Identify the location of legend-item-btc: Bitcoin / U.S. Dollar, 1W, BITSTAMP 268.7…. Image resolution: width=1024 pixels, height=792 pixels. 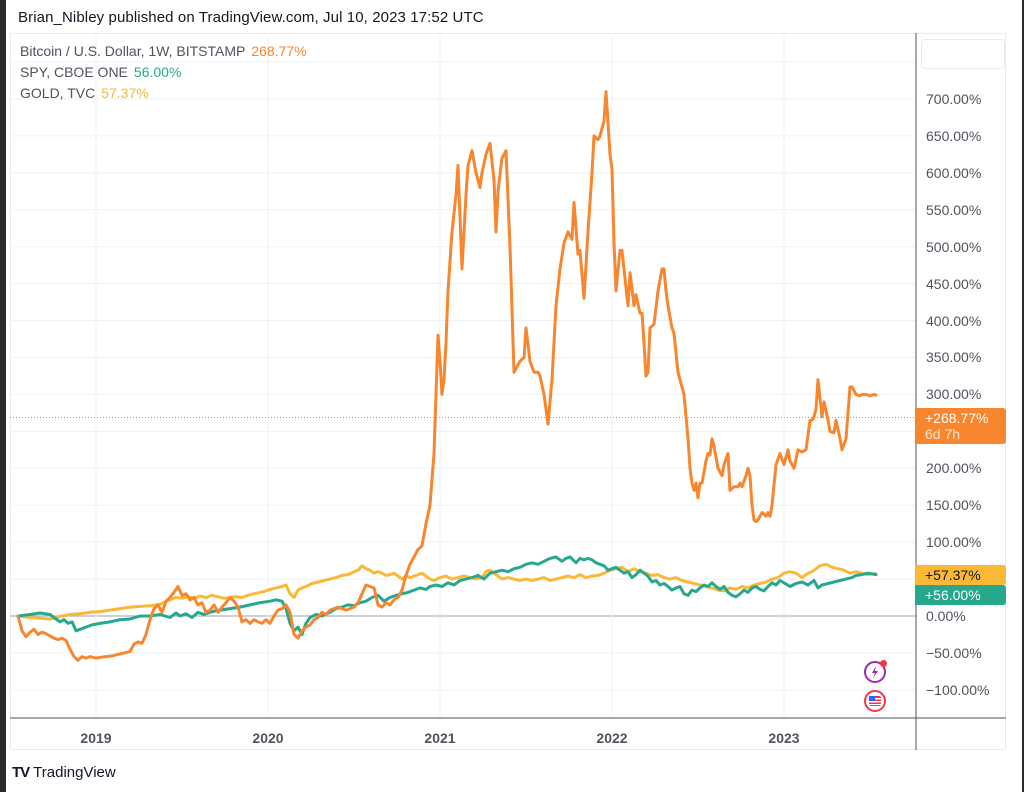
(163, 51).